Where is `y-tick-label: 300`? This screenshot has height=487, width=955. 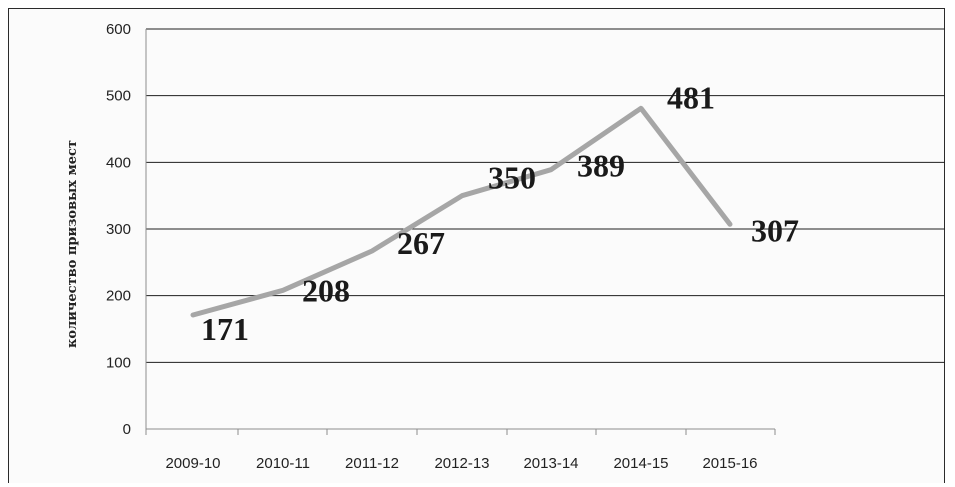
y-tick-label: 300 is located at coordinates (118, 229).